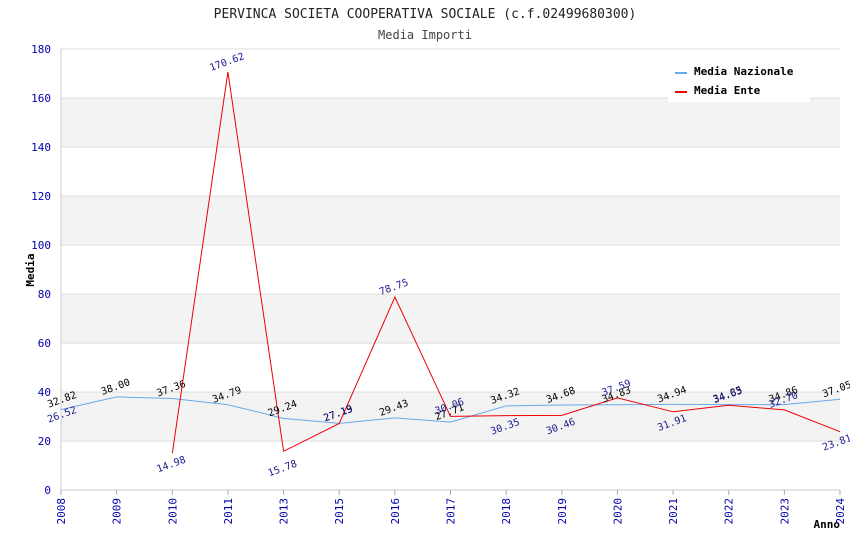  What do you see at coordinates (450, 410) in the screenshot?
I see `series-line-media-nazionale` at bounding box center [450, 410].